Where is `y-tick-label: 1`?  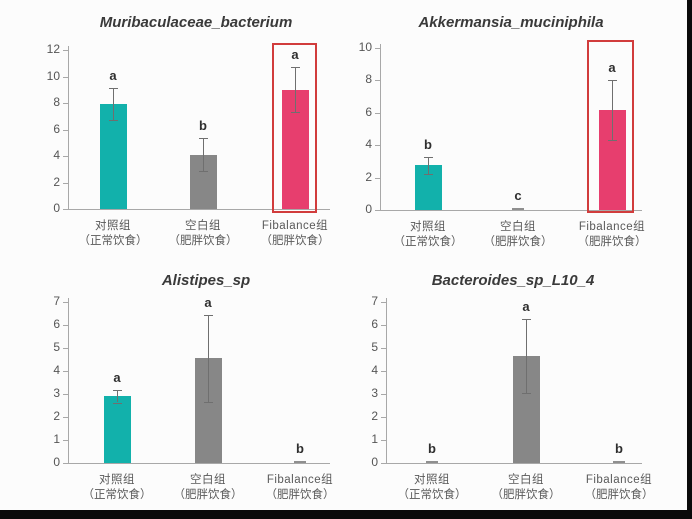
y-tick-label: 1 is located at coordinates (56, 439).